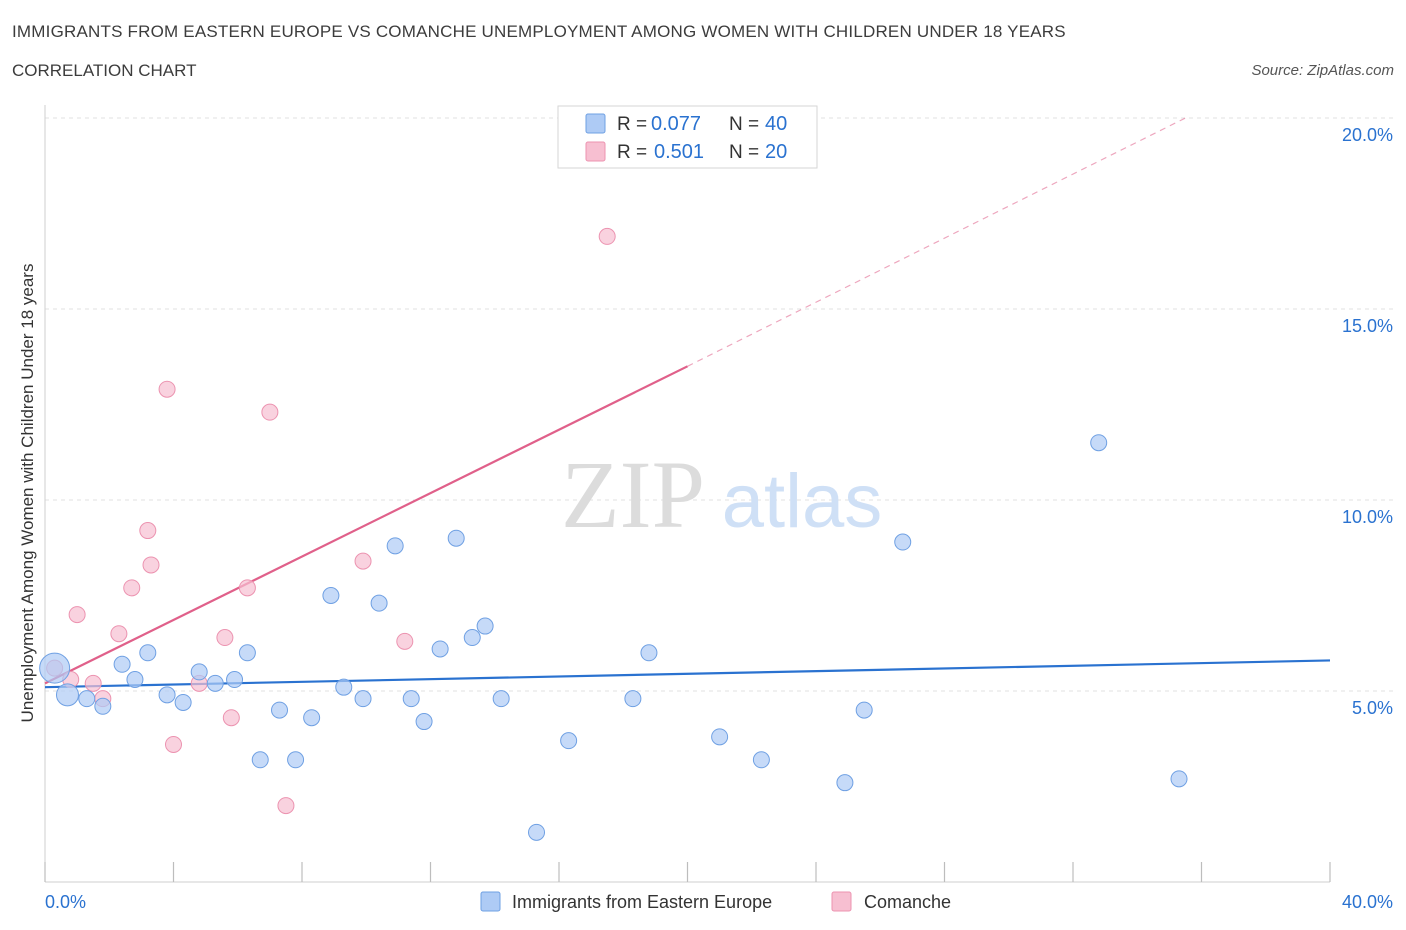  I want to click on watermark-zip: ZIP, so click(633, 494).